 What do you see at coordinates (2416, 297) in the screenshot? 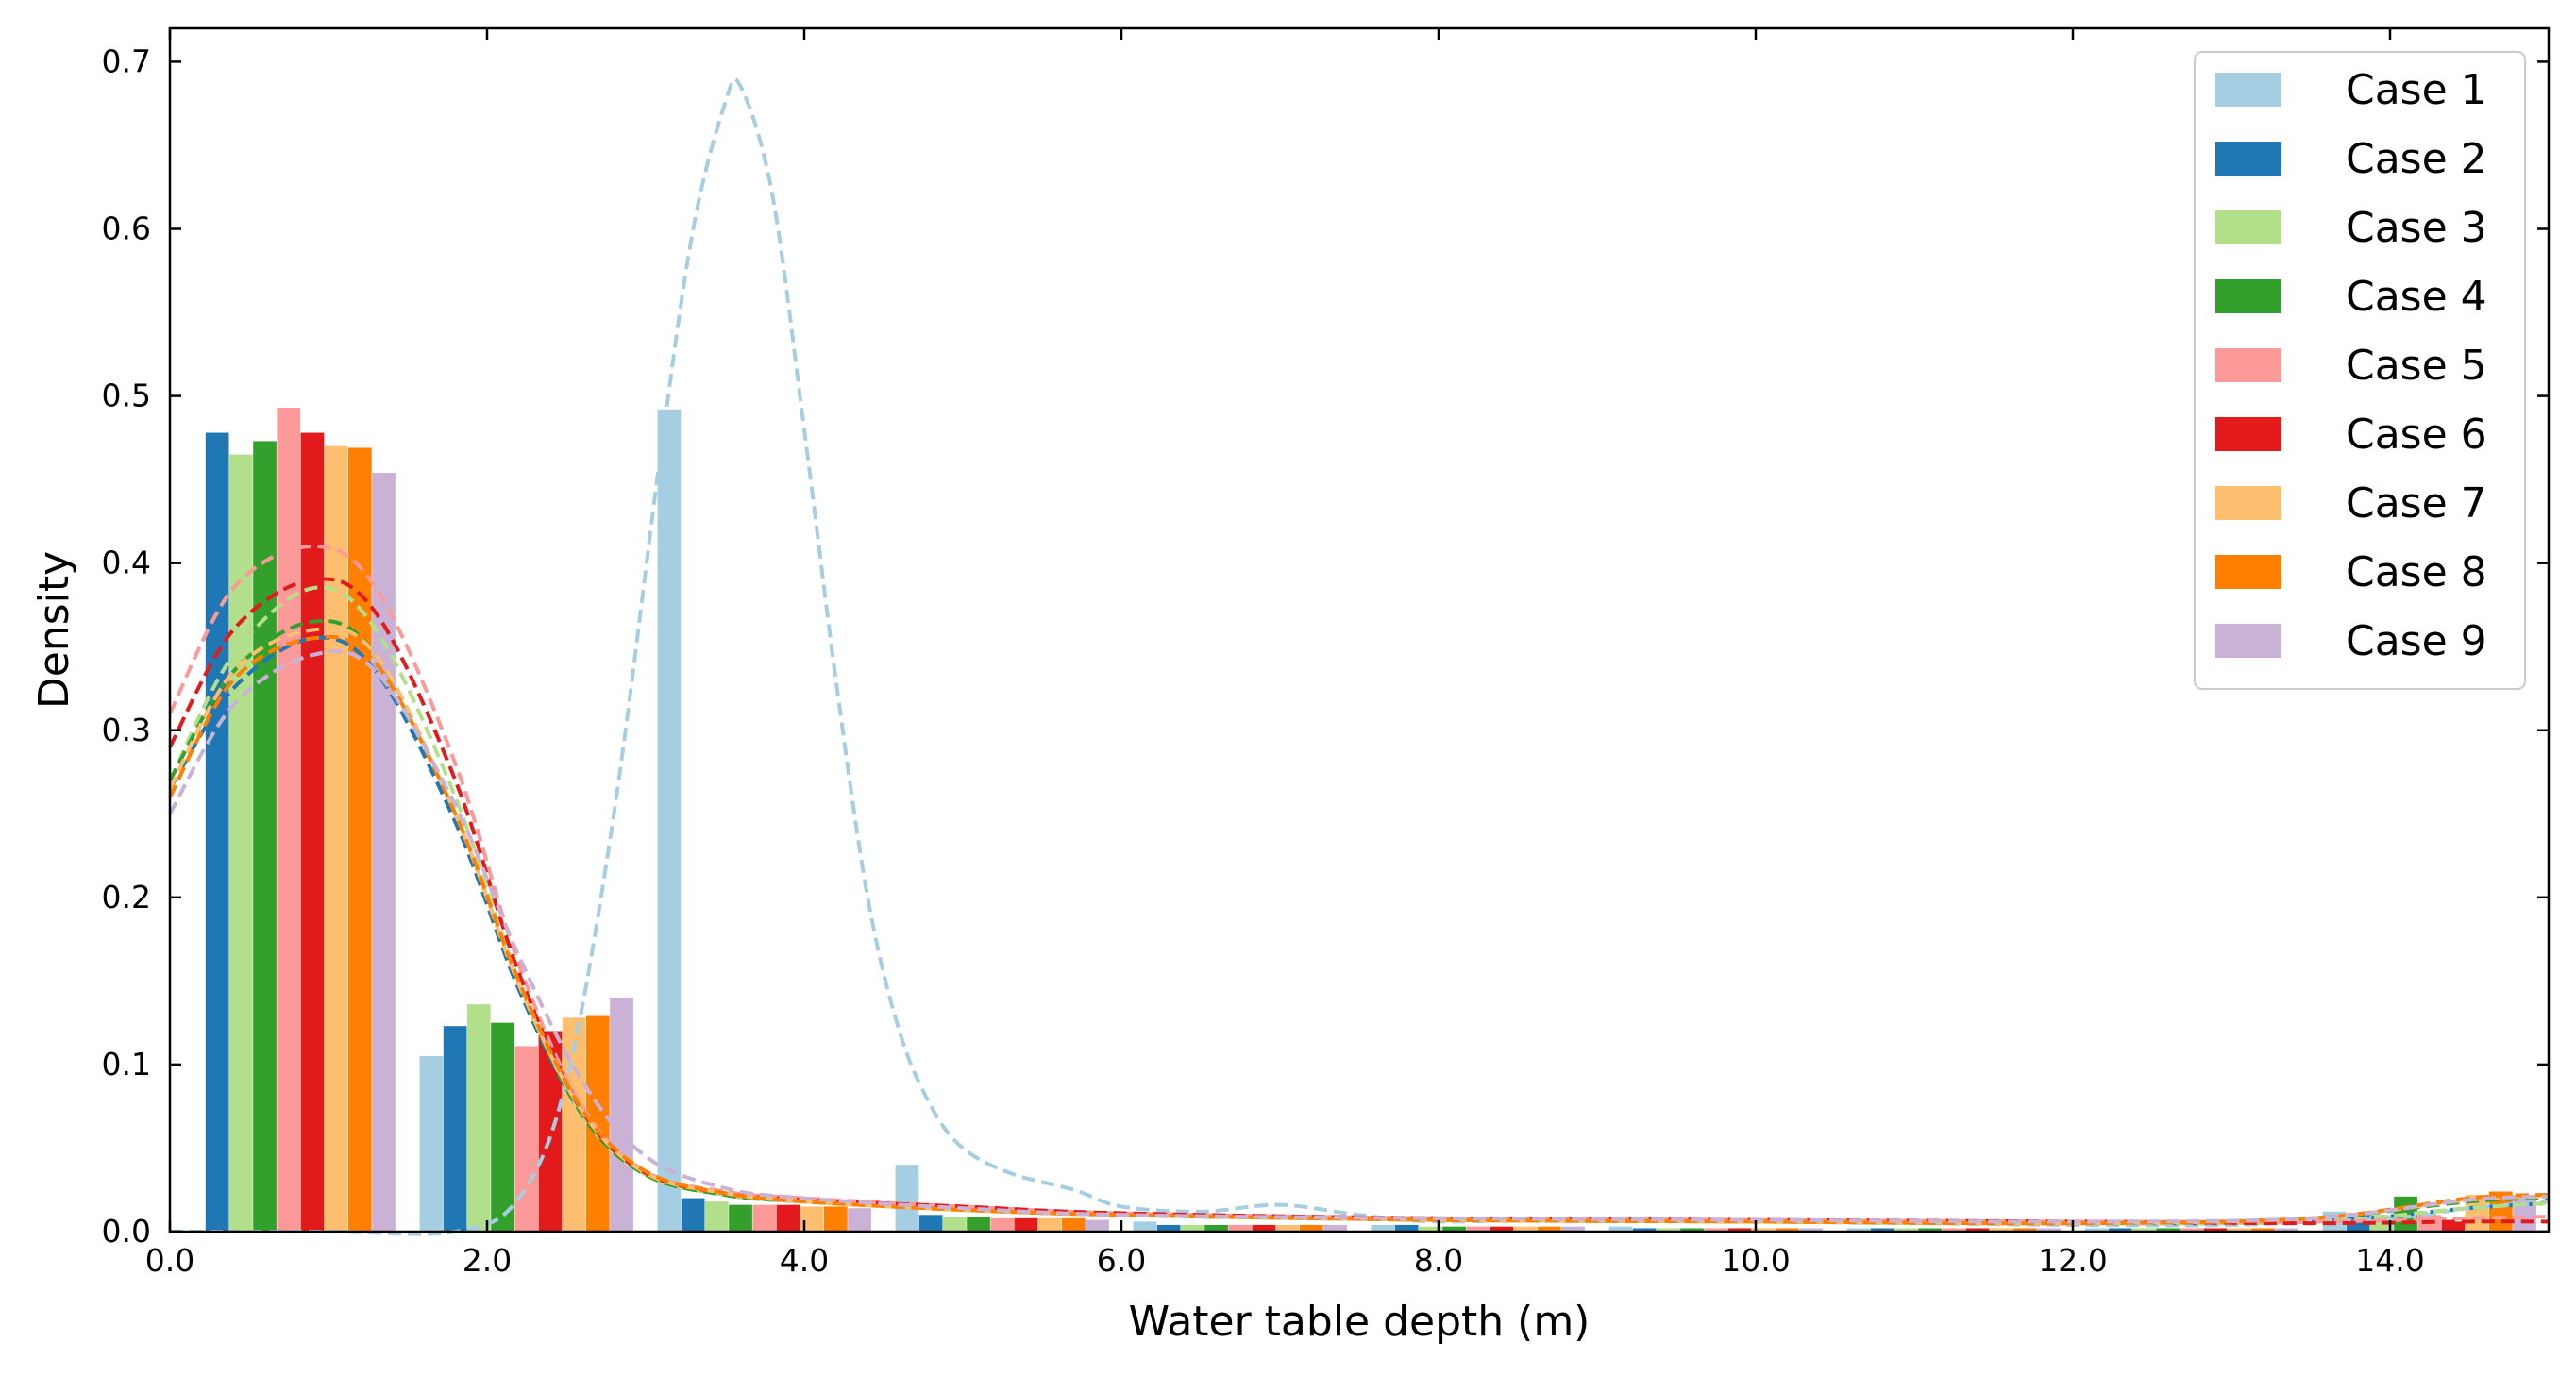
I see `legend-label: Case 4` at bounding box center [2416, 297].